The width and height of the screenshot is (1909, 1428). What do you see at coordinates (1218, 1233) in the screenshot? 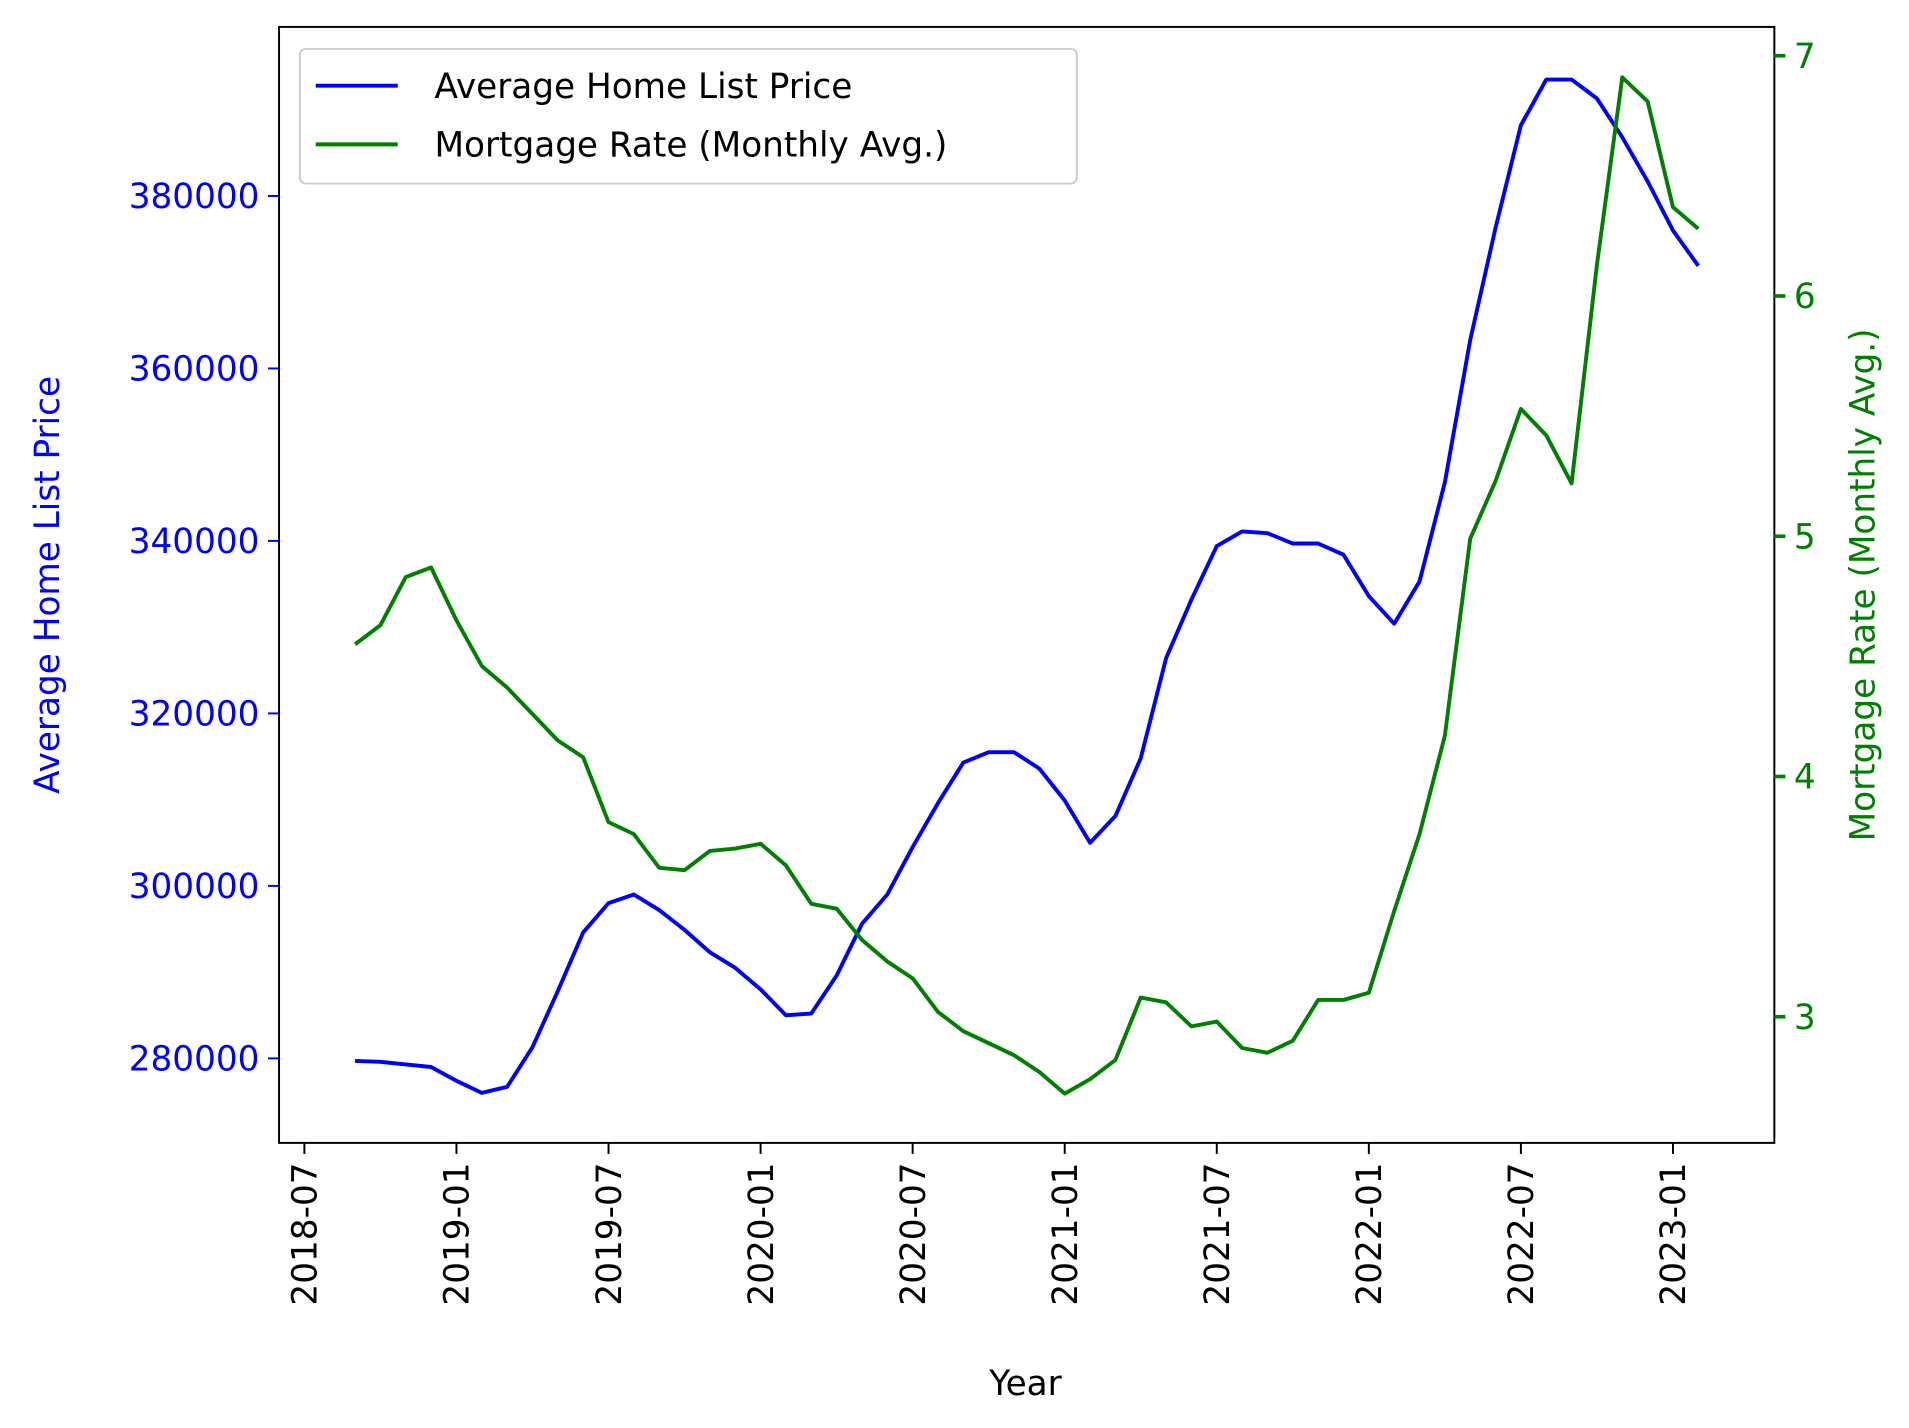
I see `x-tick-label: 2021-07` at bounding box center [1218, 1233].